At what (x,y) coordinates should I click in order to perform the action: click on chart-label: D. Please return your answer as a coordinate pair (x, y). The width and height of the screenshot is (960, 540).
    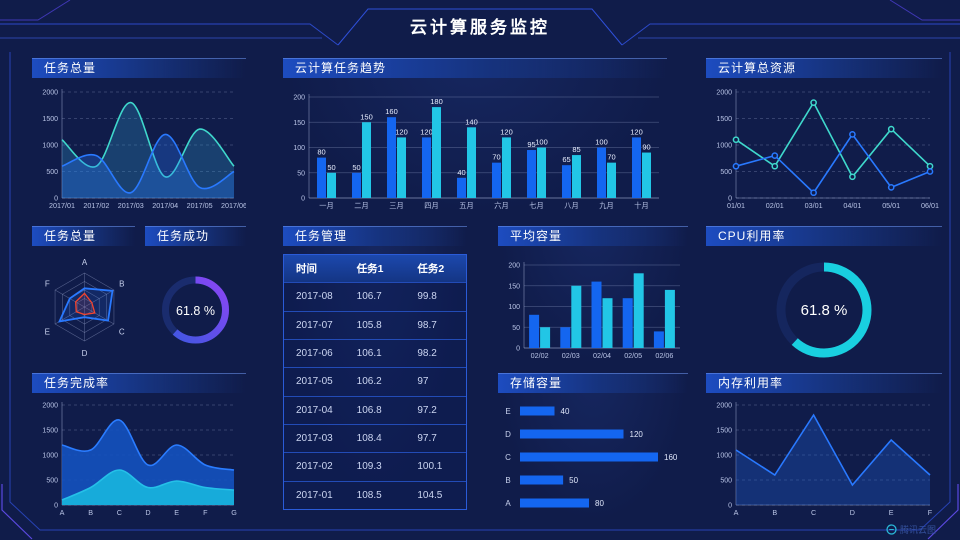
    Looking at the image, I should click on (508, 434).